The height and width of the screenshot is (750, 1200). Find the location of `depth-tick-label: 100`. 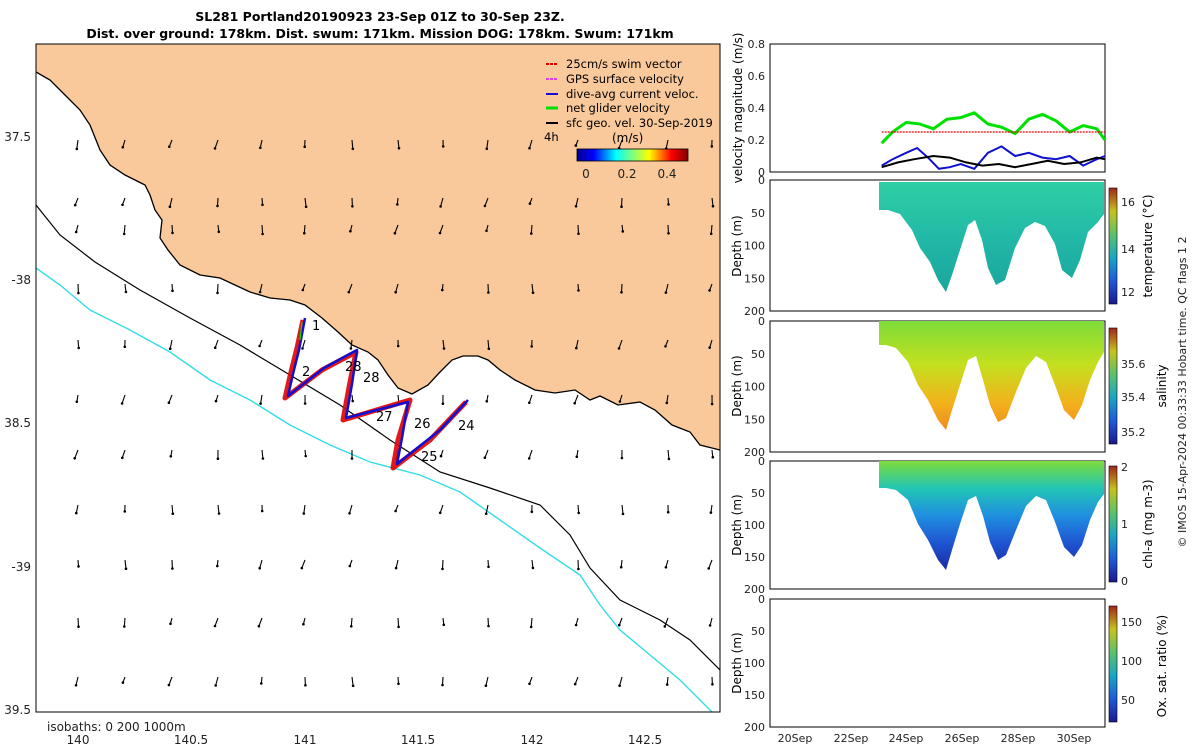

depth-tick-label: 100 is located at coordinates (754, 525).